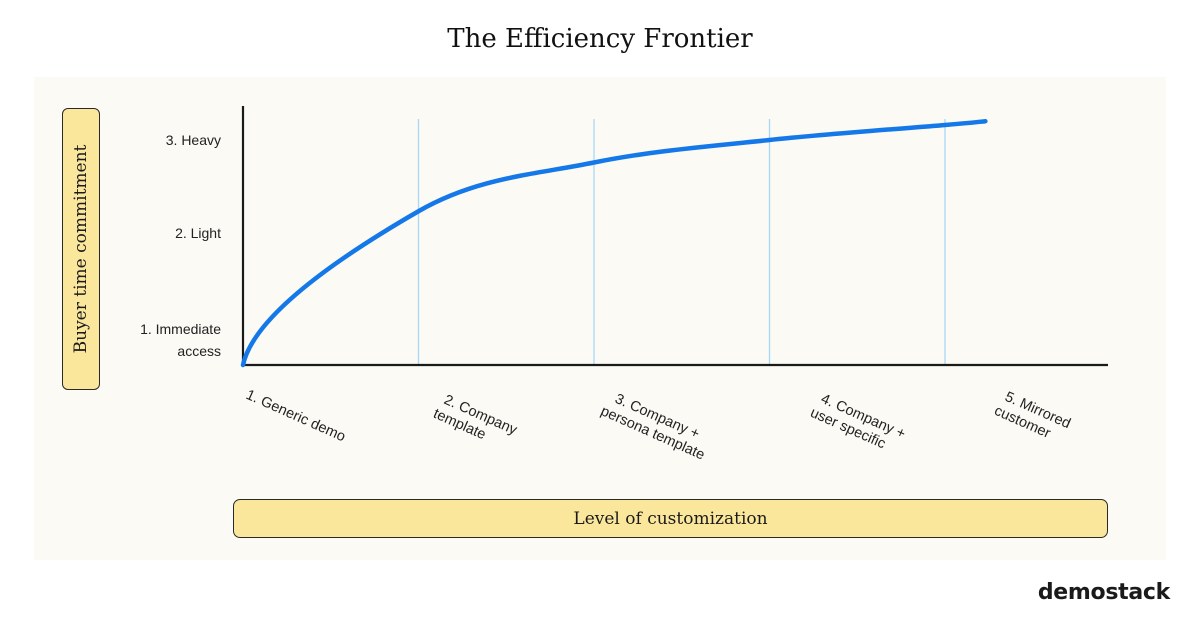 The height and width of the screenshot is (628, 1200). I want to click on x-axis-label: Level of customization, so click(670, 518).